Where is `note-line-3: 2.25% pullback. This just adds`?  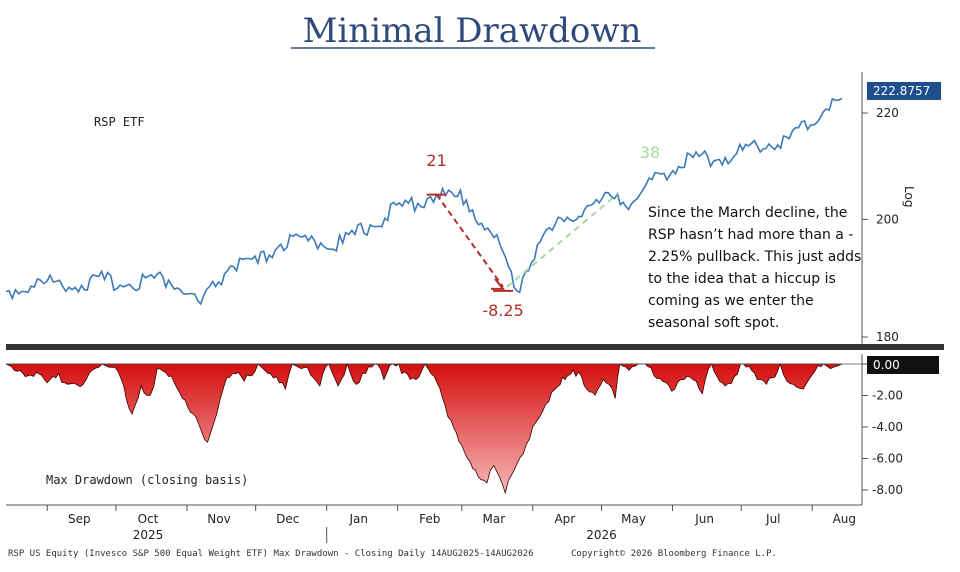
note-line-3: 2.25% pullback. This just adds is located at coordinates (754, 257).